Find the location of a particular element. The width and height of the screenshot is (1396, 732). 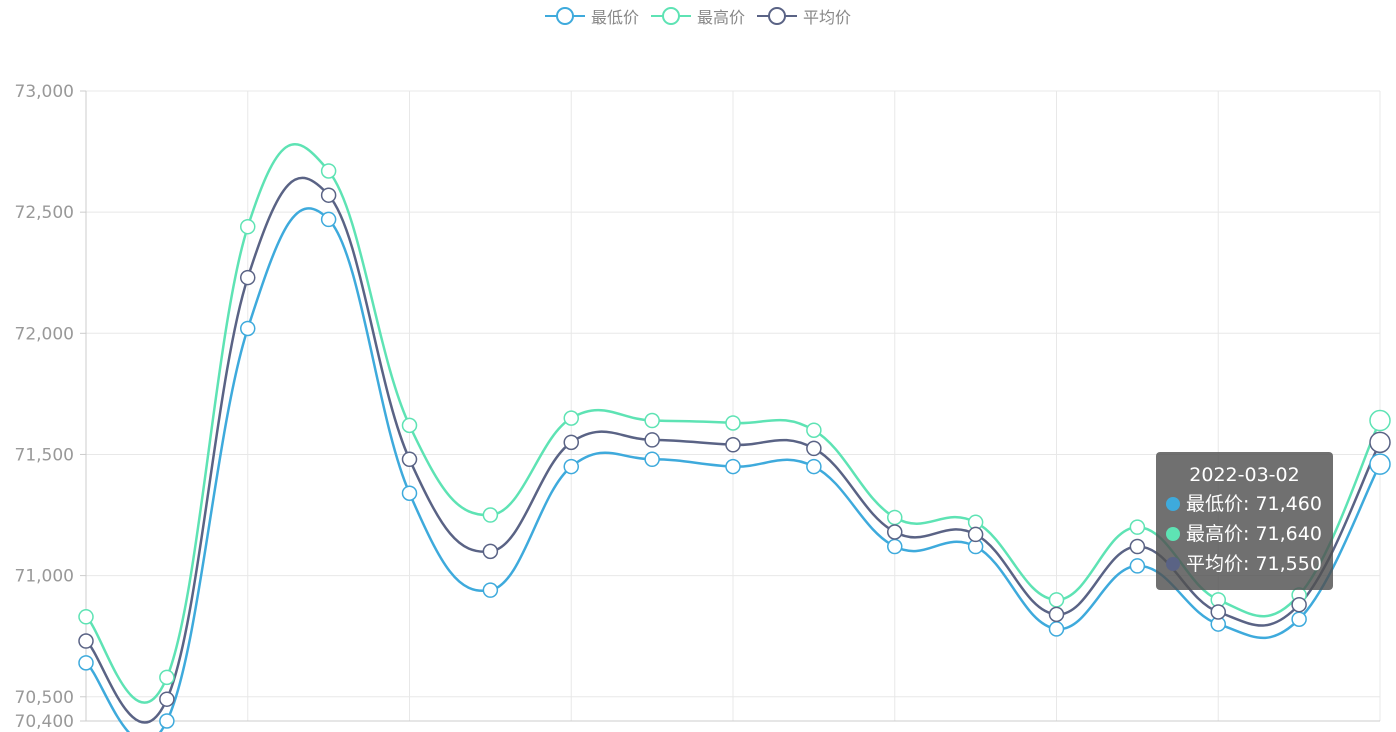

legend: 最低价 最高价 平均价 is located at coordinates (698, 16).